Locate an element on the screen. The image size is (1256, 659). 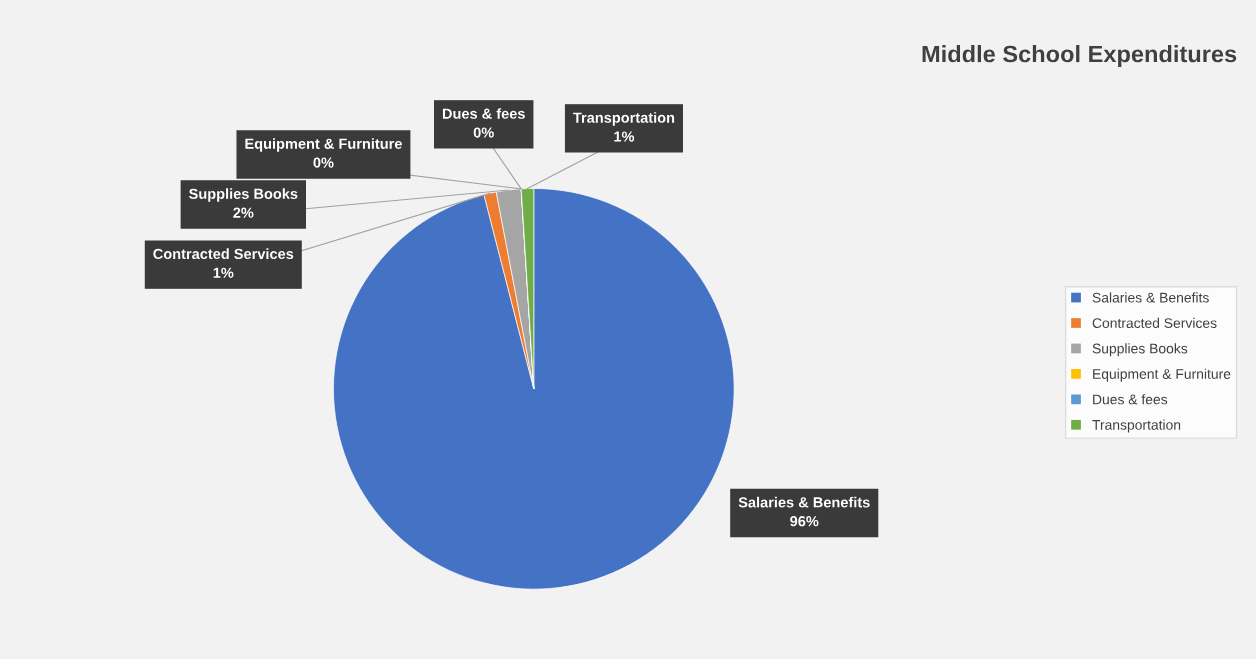
slice-label: Supplies Books is located at coordinates (243, 195).